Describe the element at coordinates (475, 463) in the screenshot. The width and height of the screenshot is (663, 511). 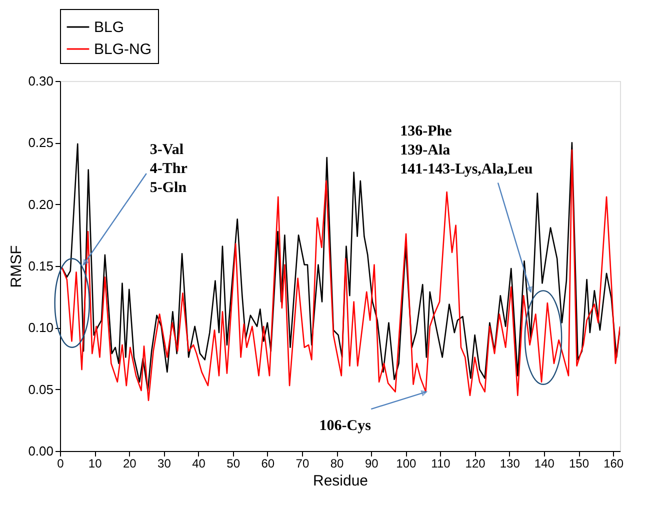
I see `x-tick-label: 120` at that location.